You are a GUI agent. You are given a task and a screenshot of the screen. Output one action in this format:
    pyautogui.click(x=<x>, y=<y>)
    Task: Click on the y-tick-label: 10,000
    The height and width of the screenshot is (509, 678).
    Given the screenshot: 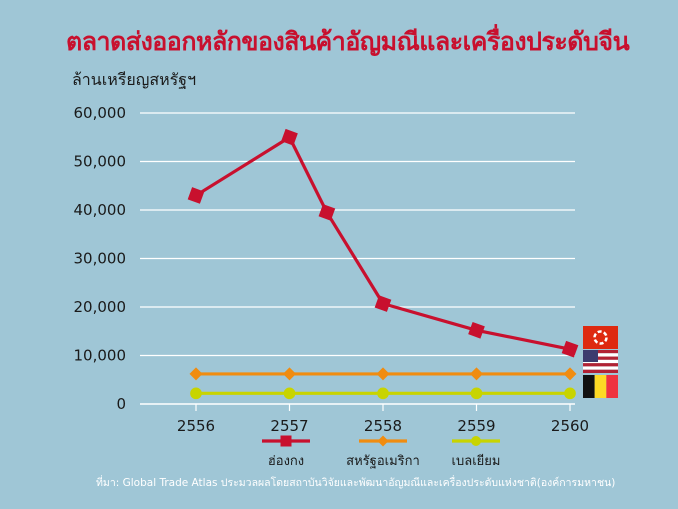 What is the action you would take?
    pyautogui.click(x=100, y=356)
    